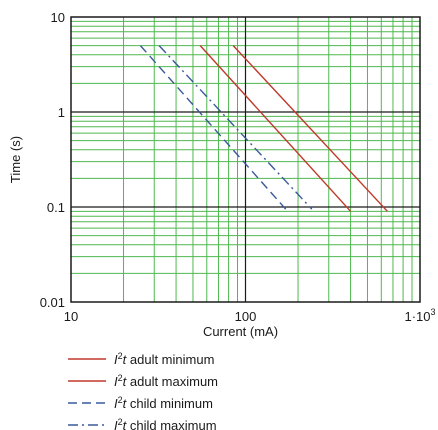  Describe the element at coordinates (240, 331) in the screenshot. I see `x-axis-label: Current (mA)` at that location.